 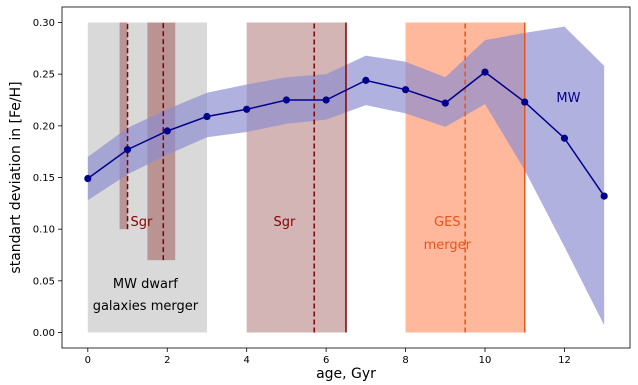 What do you see at coordinates (146, 306) in the screenshot?
I see `annotation-mw-dwarf-2: galaxies merger` at bounding box center [146, 306].